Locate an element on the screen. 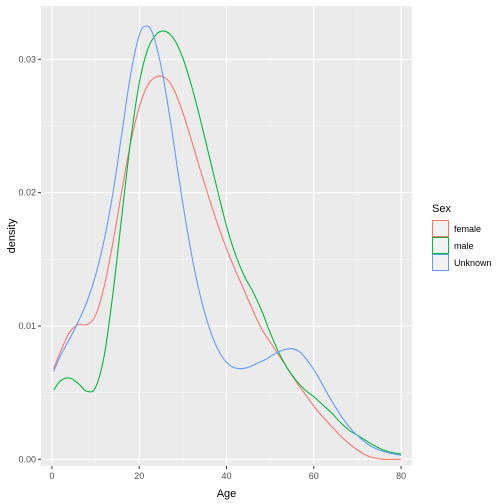 This screenshot has width=504, height=504. legend-swatch-female is located at coordinates (440, 228).